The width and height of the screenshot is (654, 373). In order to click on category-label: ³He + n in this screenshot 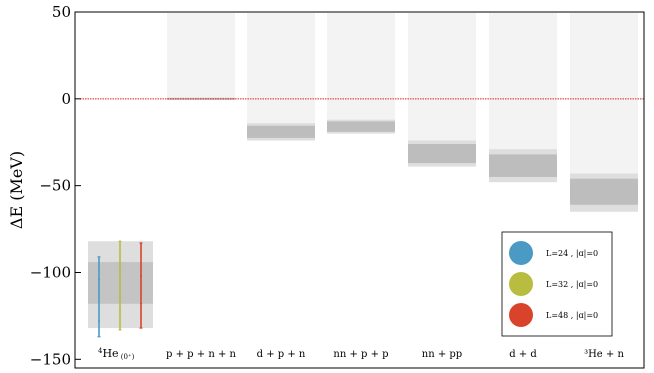, I will do `click(604, 354)`.